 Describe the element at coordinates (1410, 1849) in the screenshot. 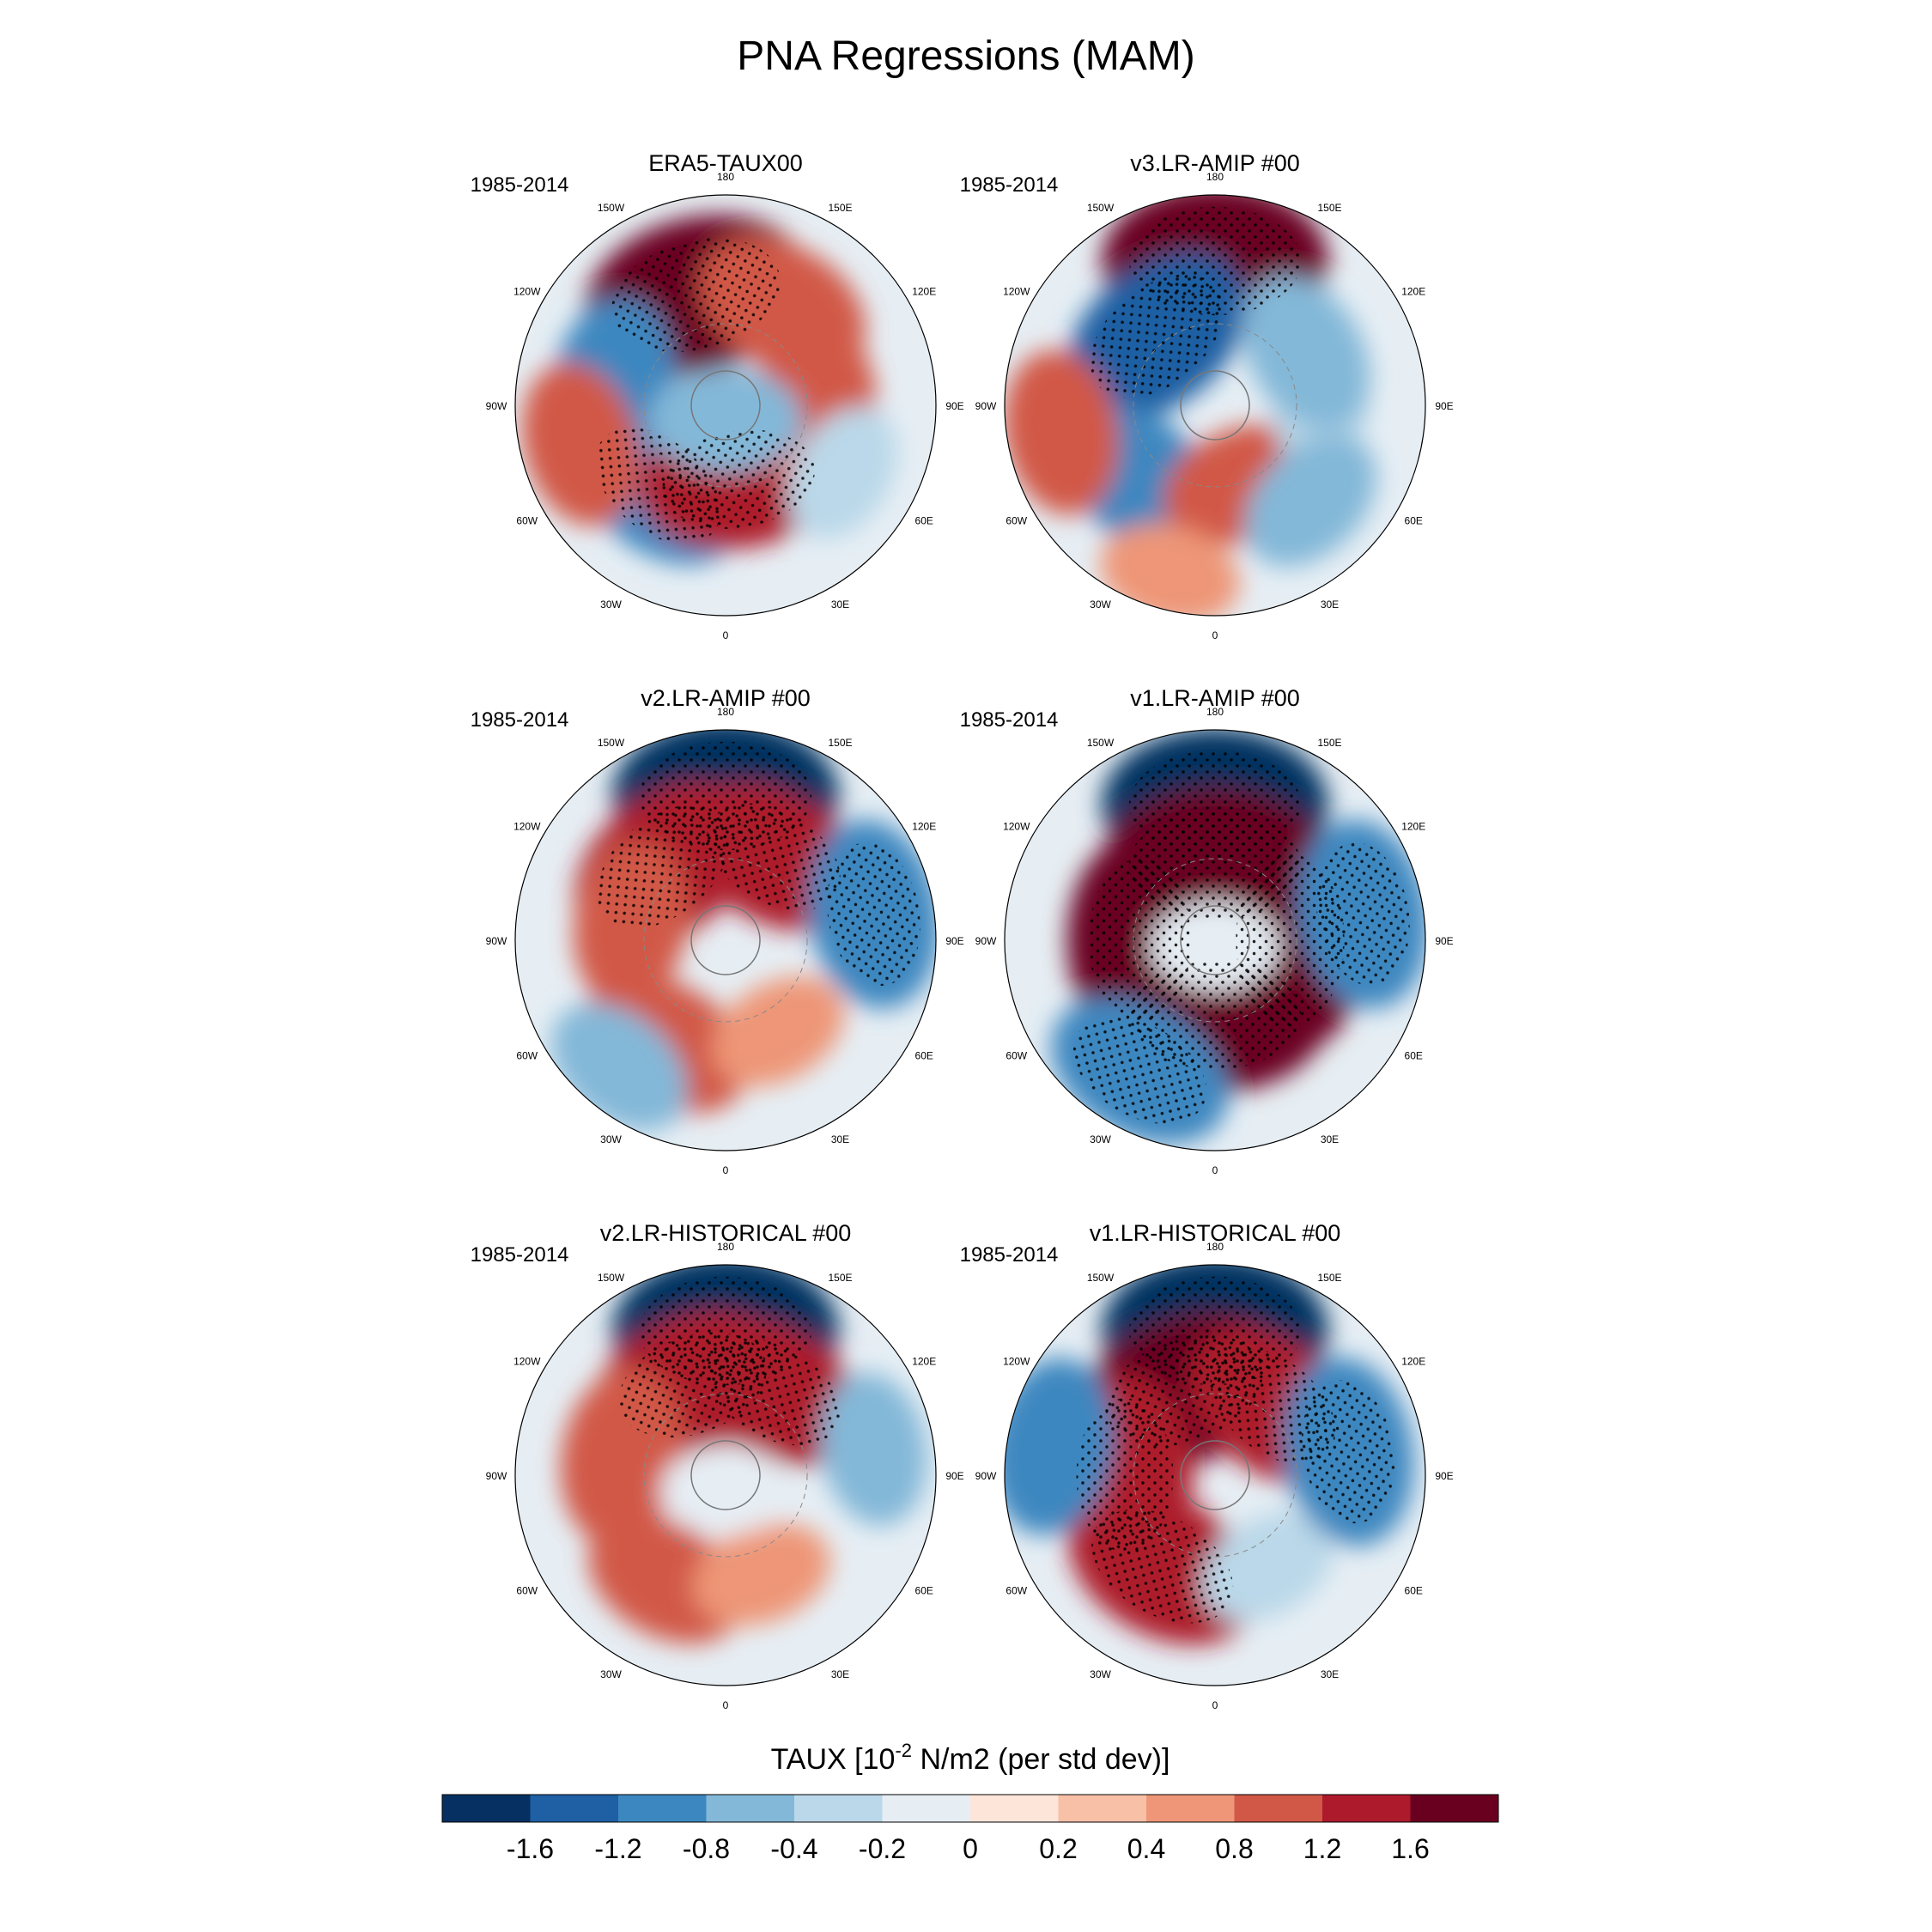

I see `colorbar-tick-label: 1.6` at that location.